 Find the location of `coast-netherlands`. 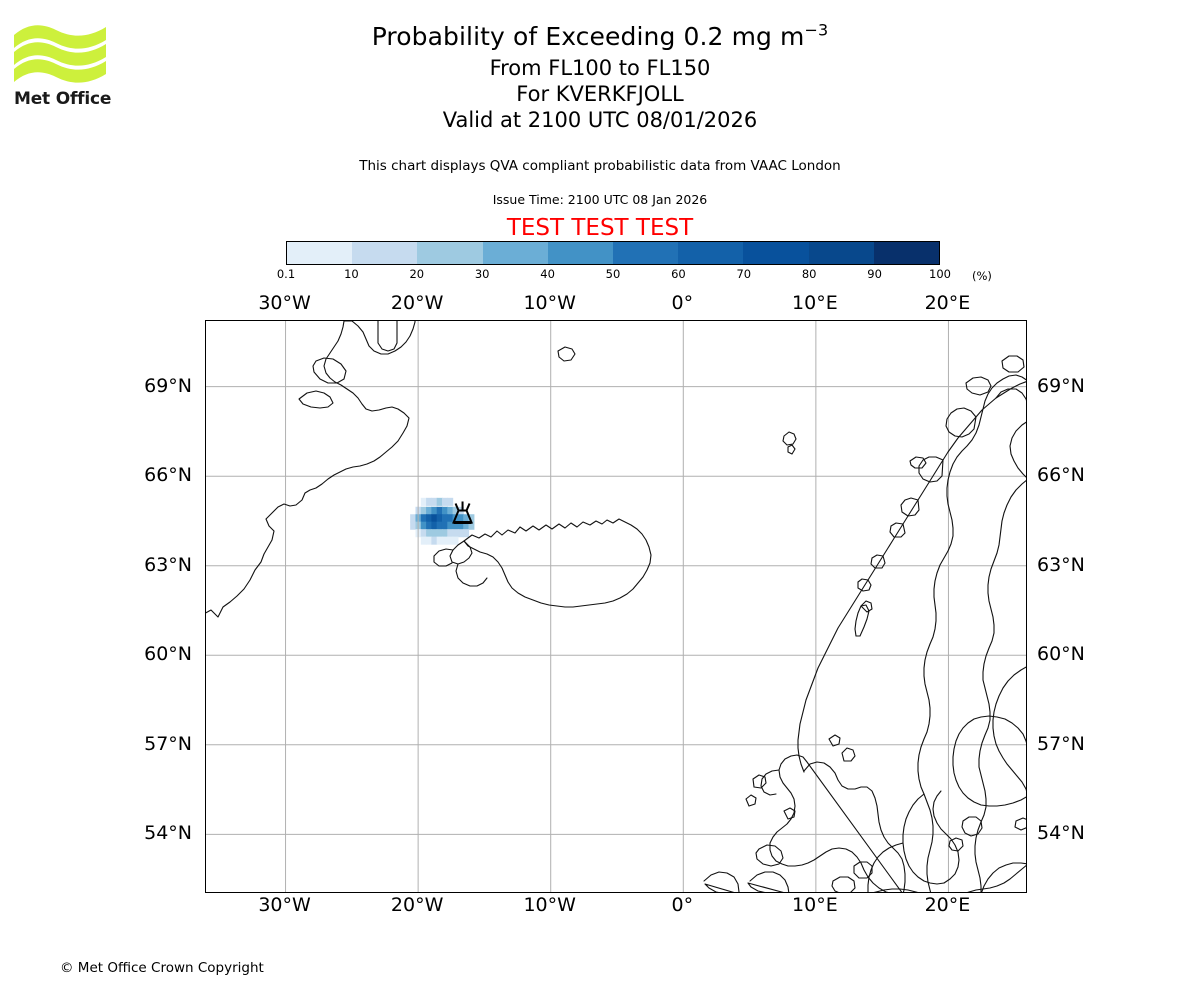

coast-netherlands is located at coordinates (843, 884).